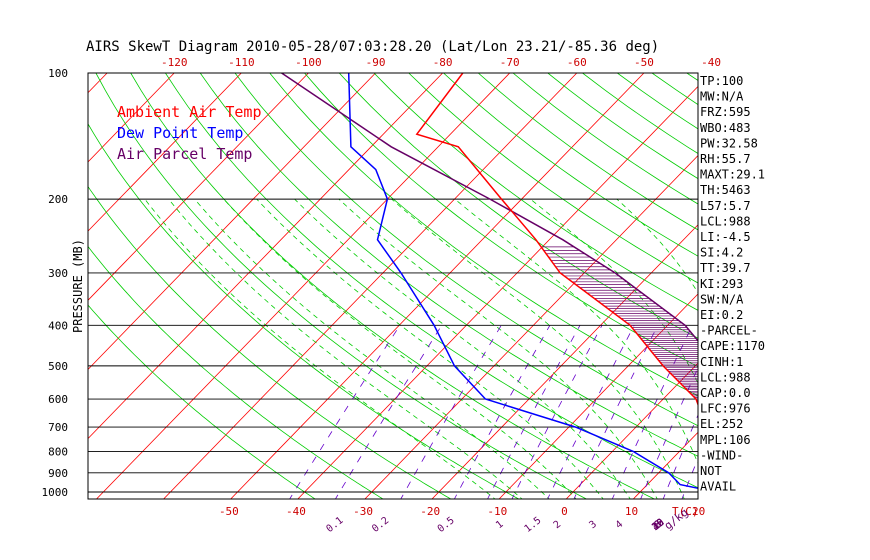 This screenshot has width=870, height=560. I want to click on index-entry: MW:N/A, so click(722, 97).